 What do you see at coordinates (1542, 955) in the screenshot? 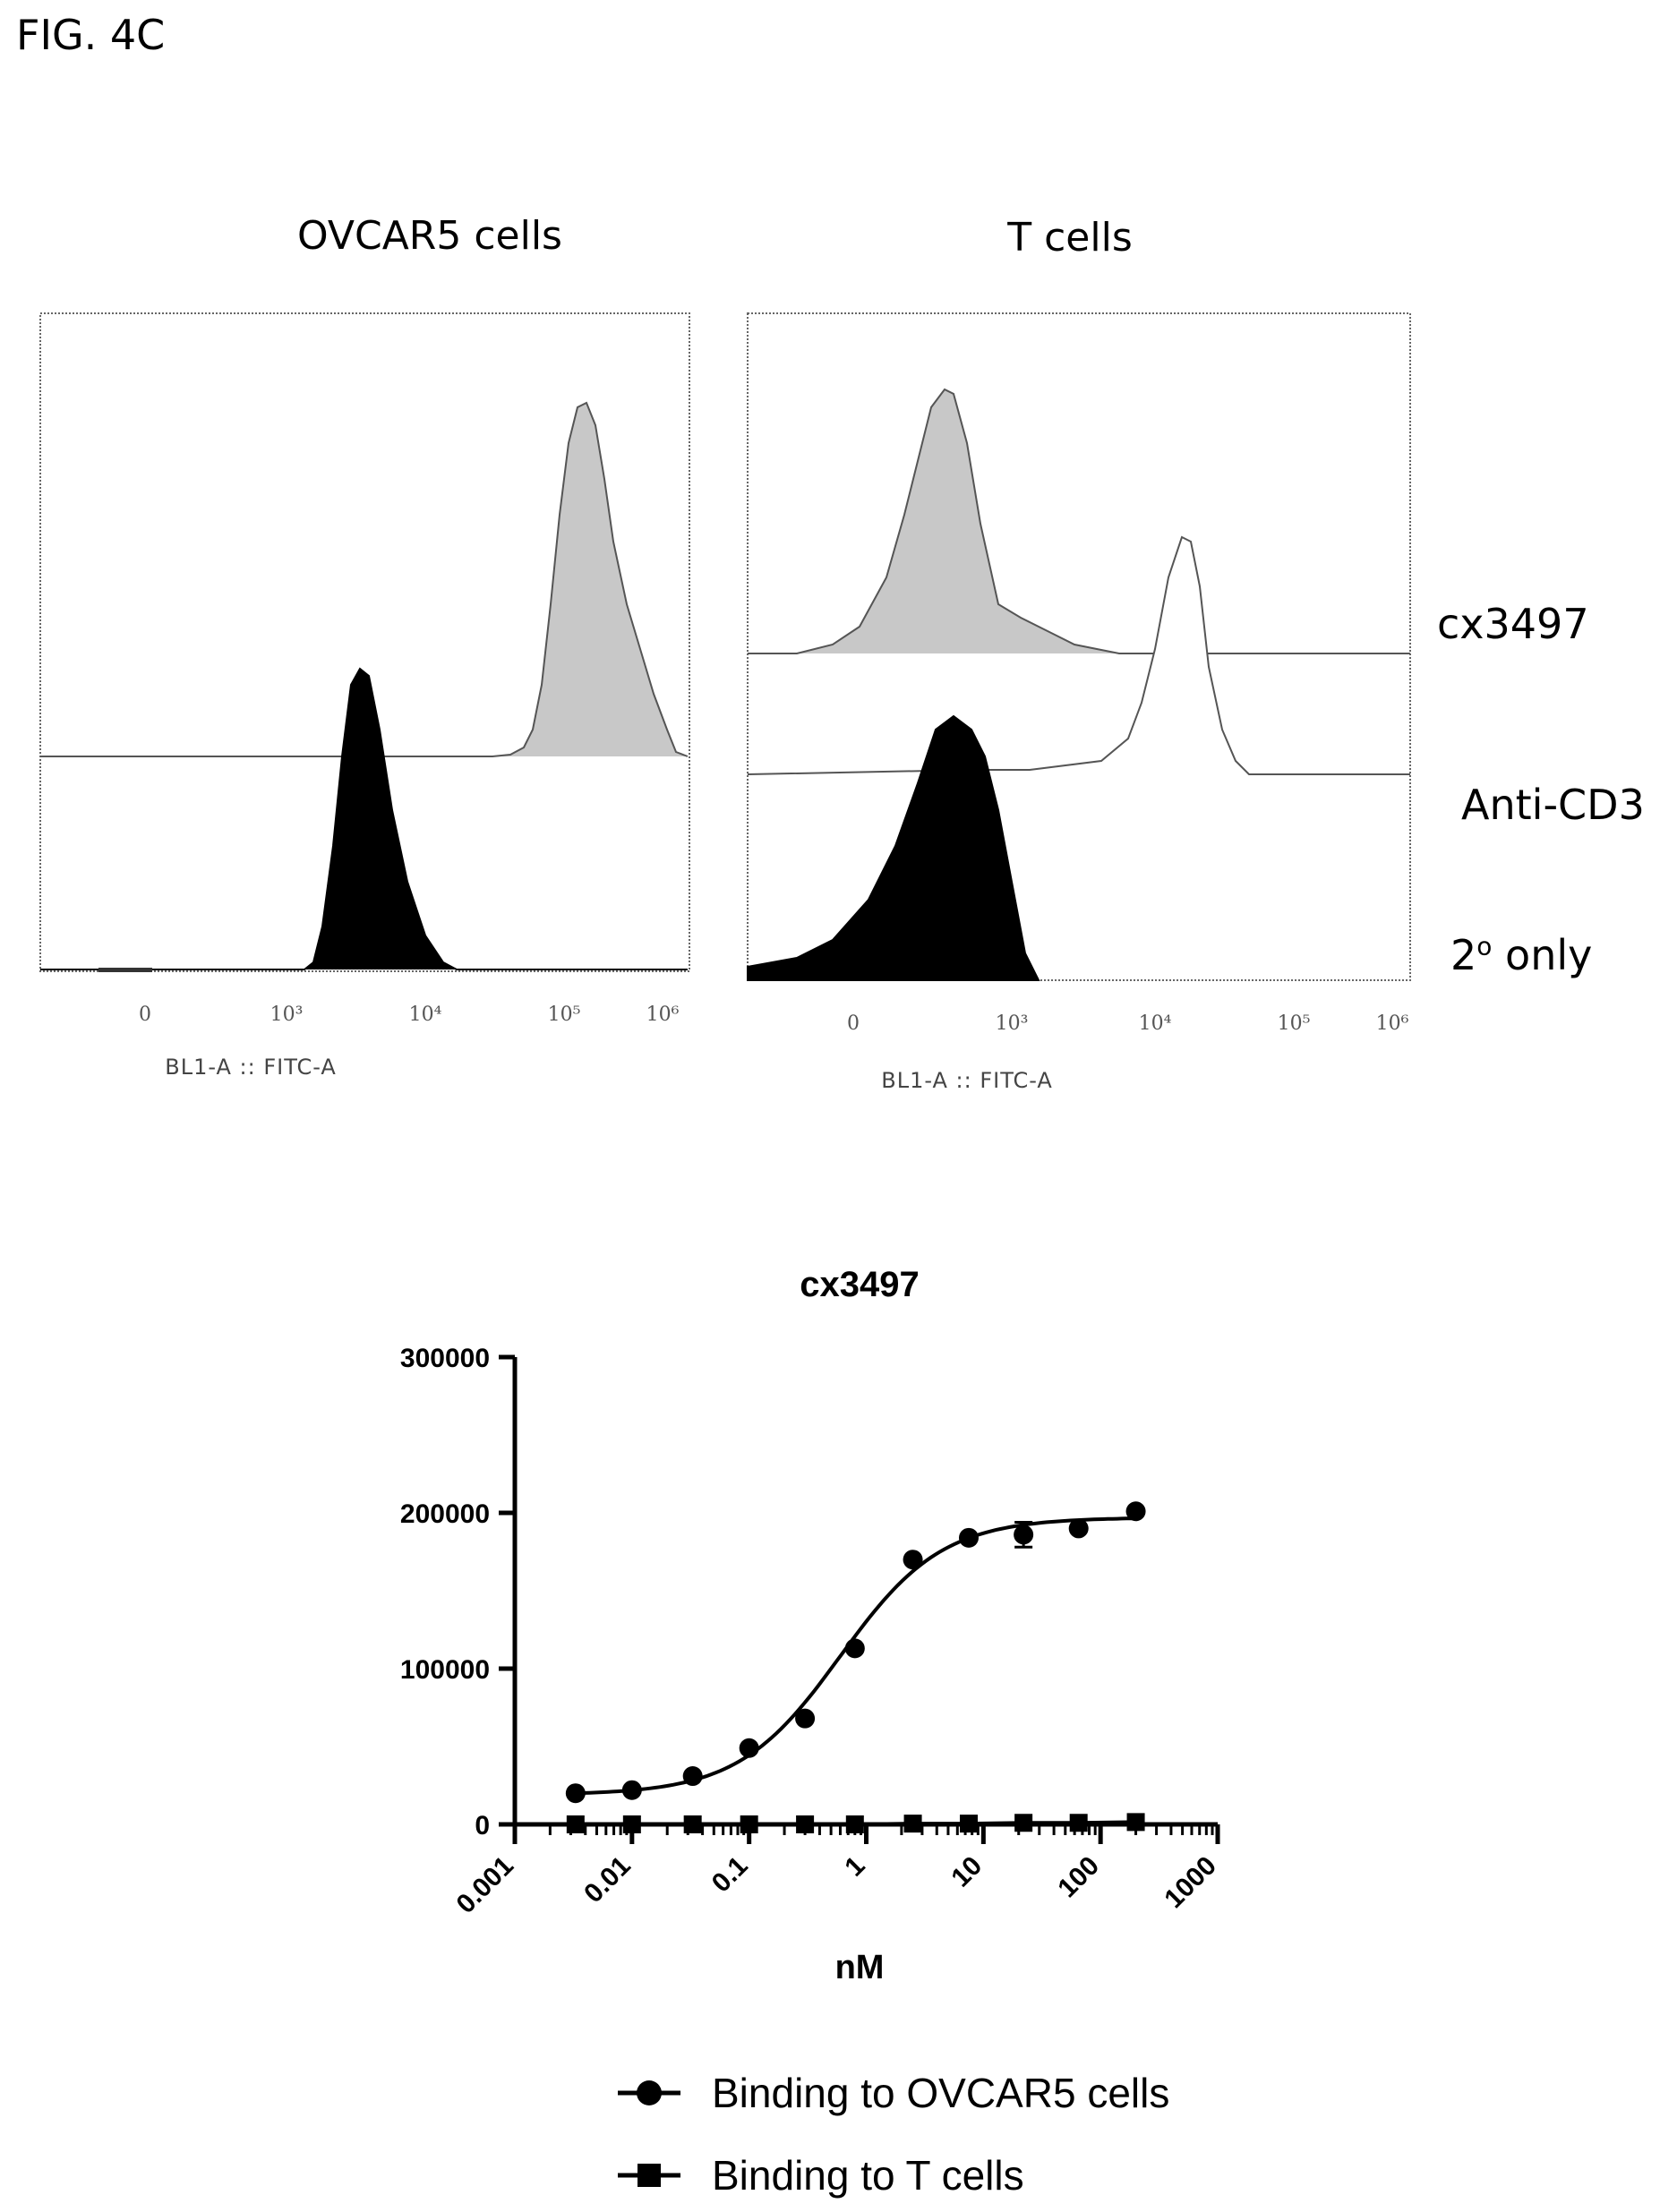
I see `secondary-rest: only` at bounding box center [1542, 955].